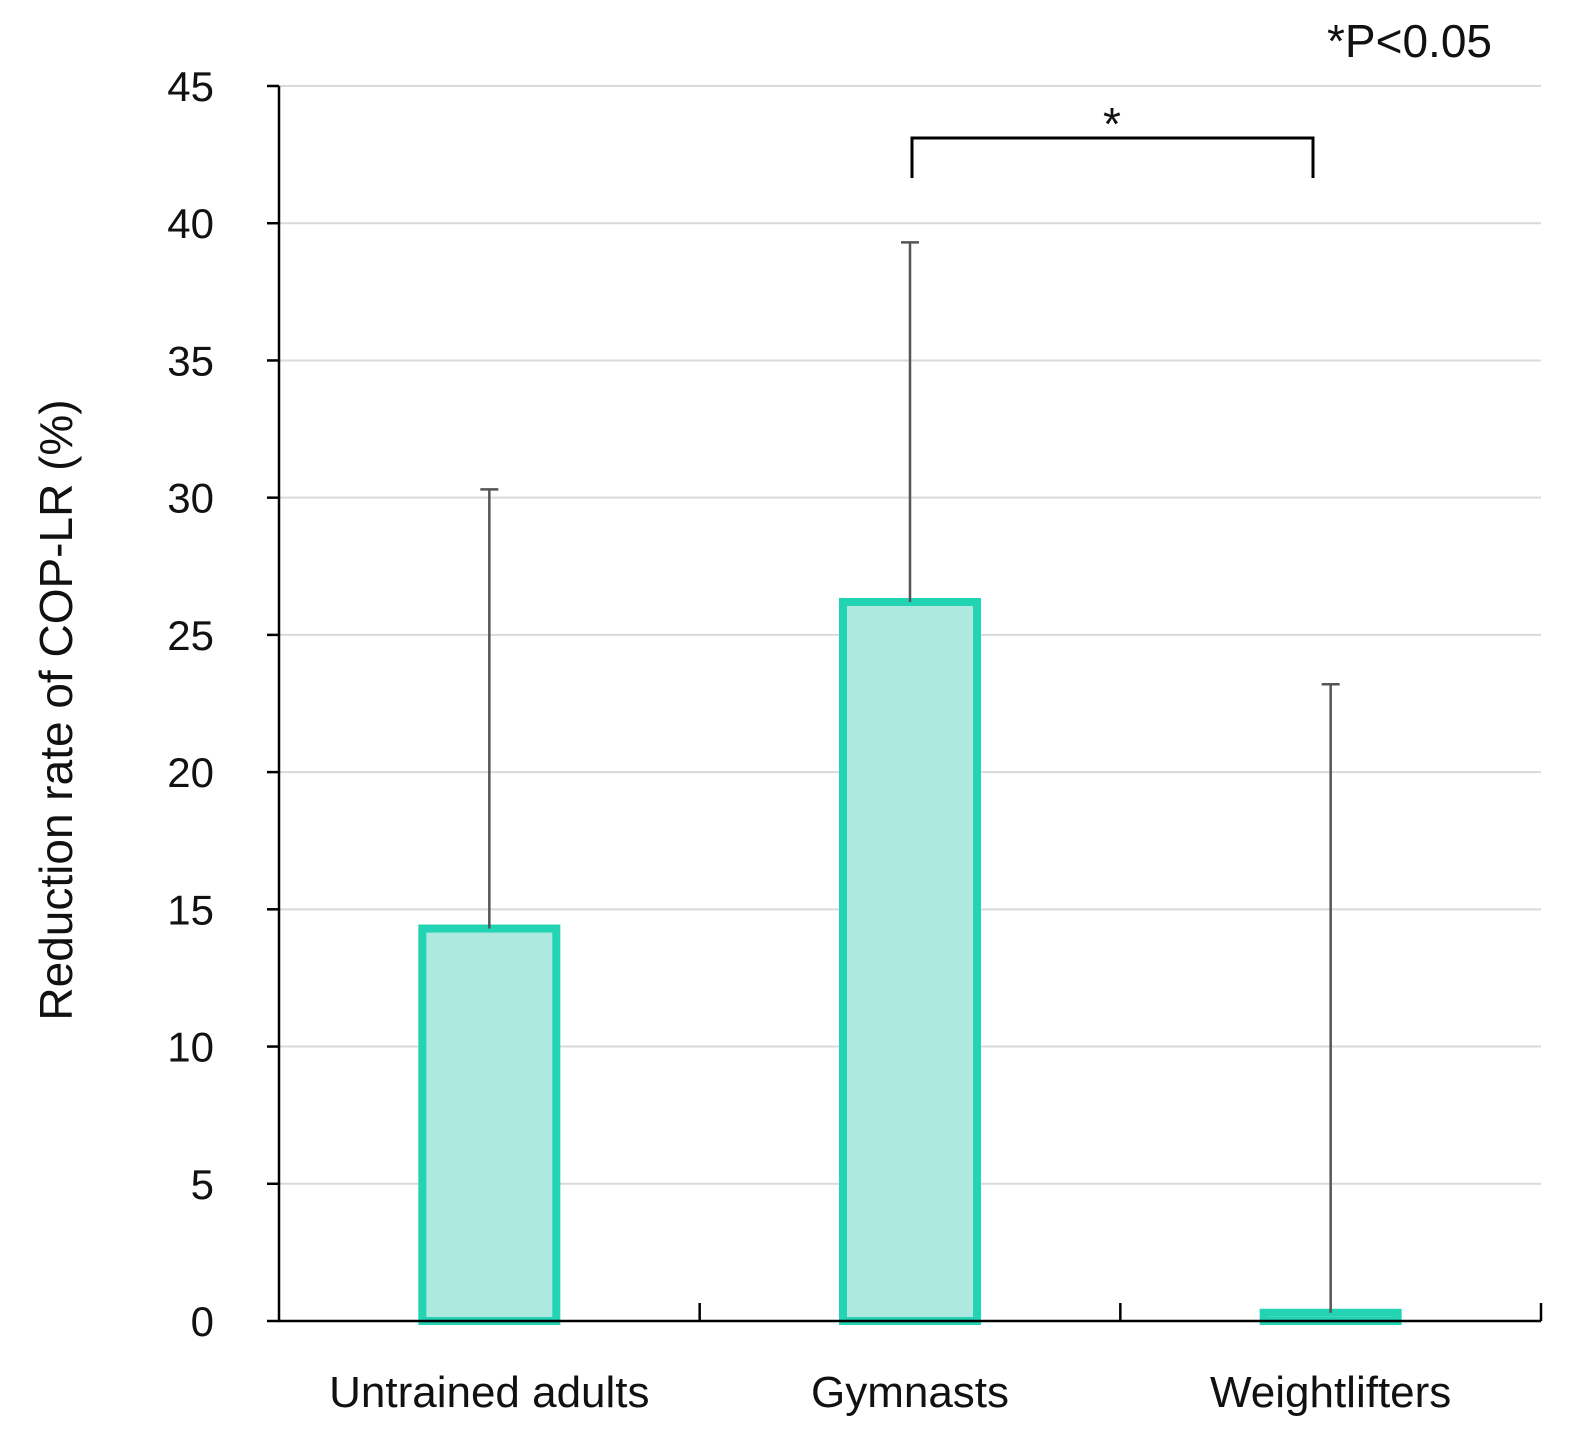 The image size is (1575, 1444). Describe the element at coordinates (1112, 124) in the screenshot. I see `significance-marker: *` at that location.